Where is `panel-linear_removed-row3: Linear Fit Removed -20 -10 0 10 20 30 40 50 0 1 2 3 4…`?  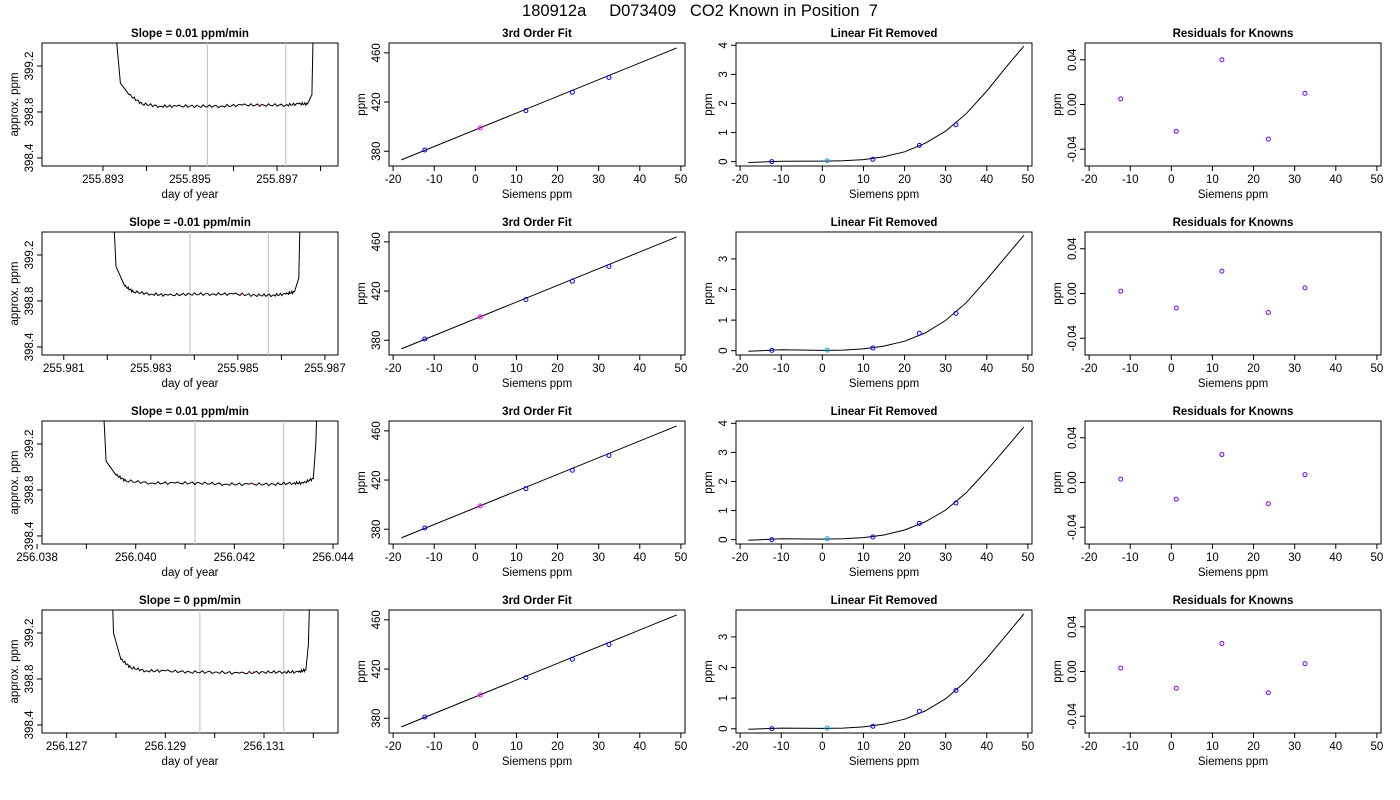
panel-linear_removed-row3: Linear Fit Removed -20 -10 0 10 20 30 40 50 0 1 2 3 4… is located at coordinates (868, 492).